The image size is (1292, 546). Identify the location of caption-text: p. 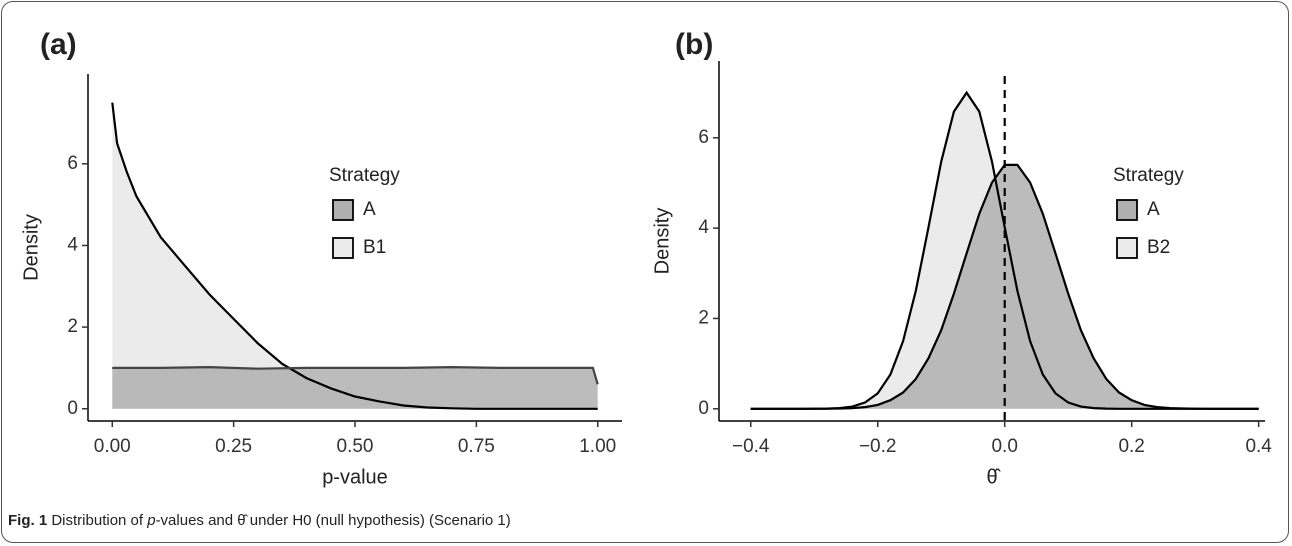
(151, 520).